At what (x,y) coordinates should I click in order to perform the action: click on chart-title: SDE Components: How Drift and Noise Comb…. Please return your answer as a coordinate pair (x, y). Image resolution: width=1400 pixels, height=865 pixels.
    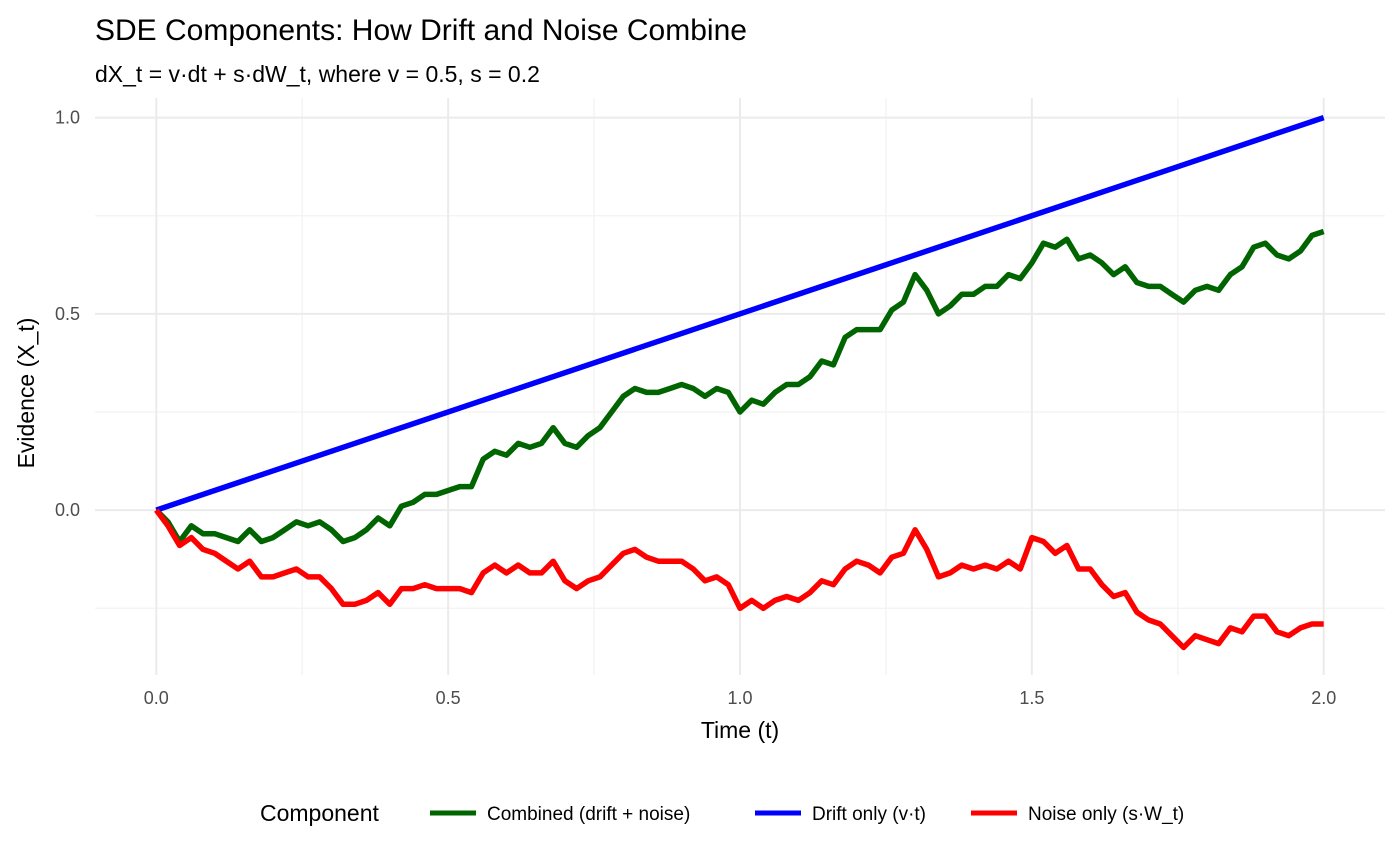
    Looking at the image, I should click on (421, 30).